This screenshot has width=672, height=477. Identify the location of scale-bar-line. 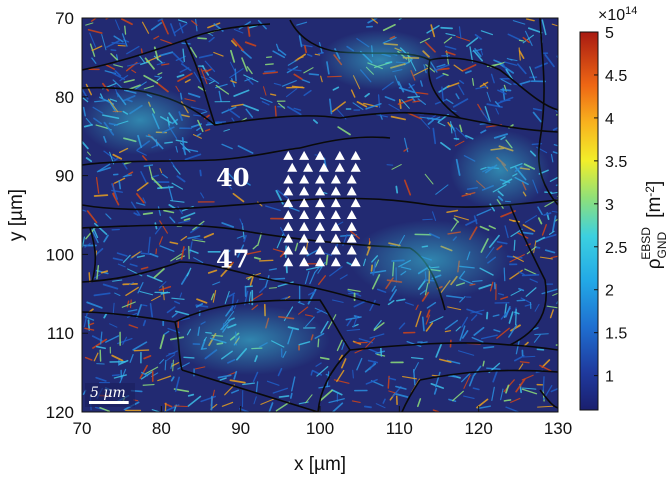
(109, 402).